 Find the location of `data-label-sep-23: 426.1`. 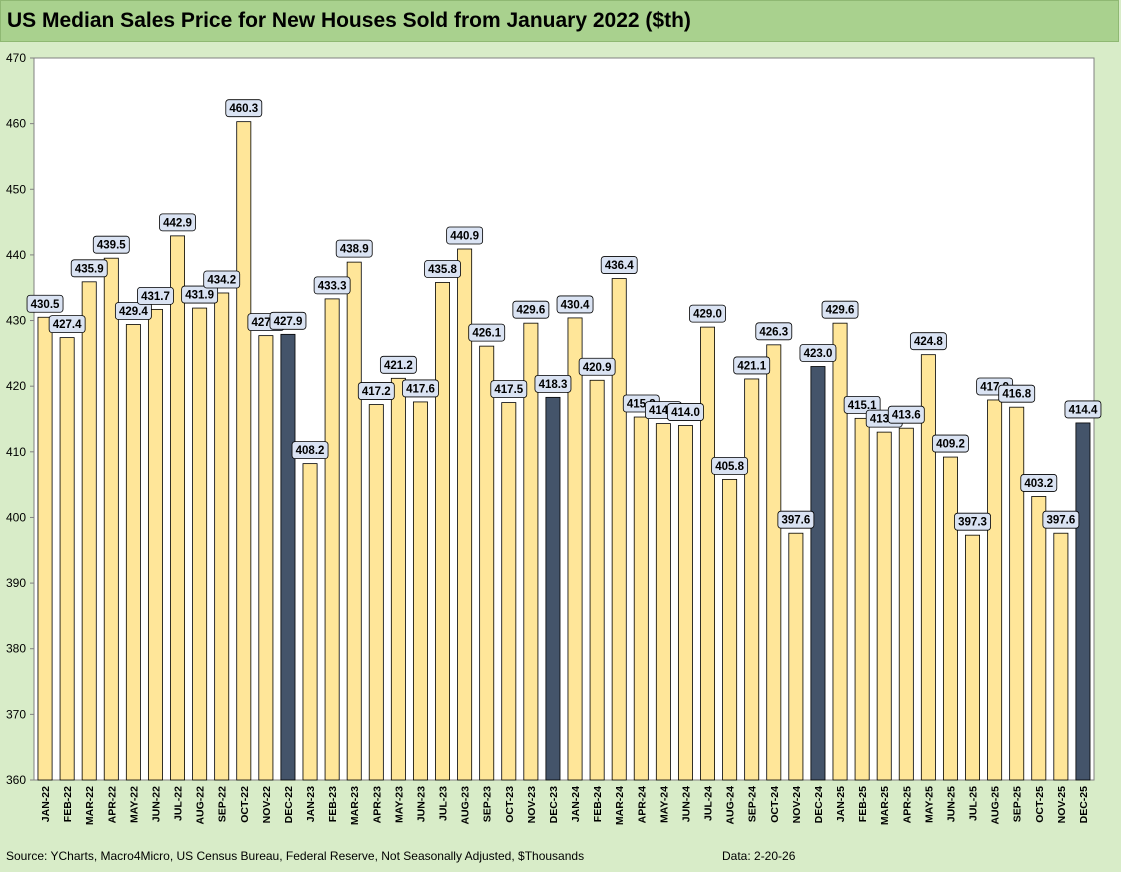

data-label-sep-23: 426.1 is located at coordinates (487, 332).